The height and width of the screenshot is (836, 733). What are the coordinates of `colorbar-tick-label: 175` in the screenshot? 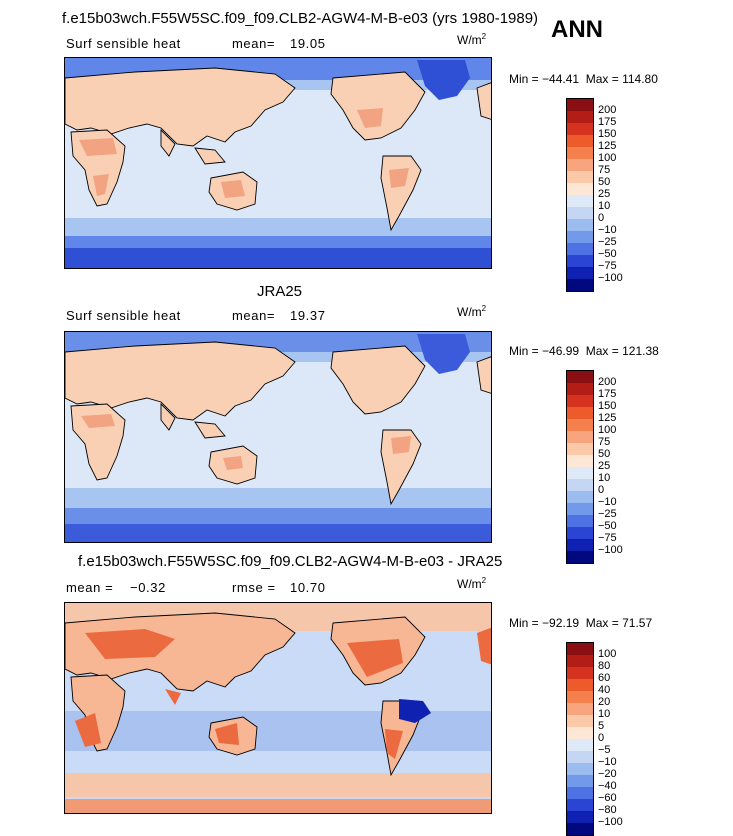 It's located at (607, 122).